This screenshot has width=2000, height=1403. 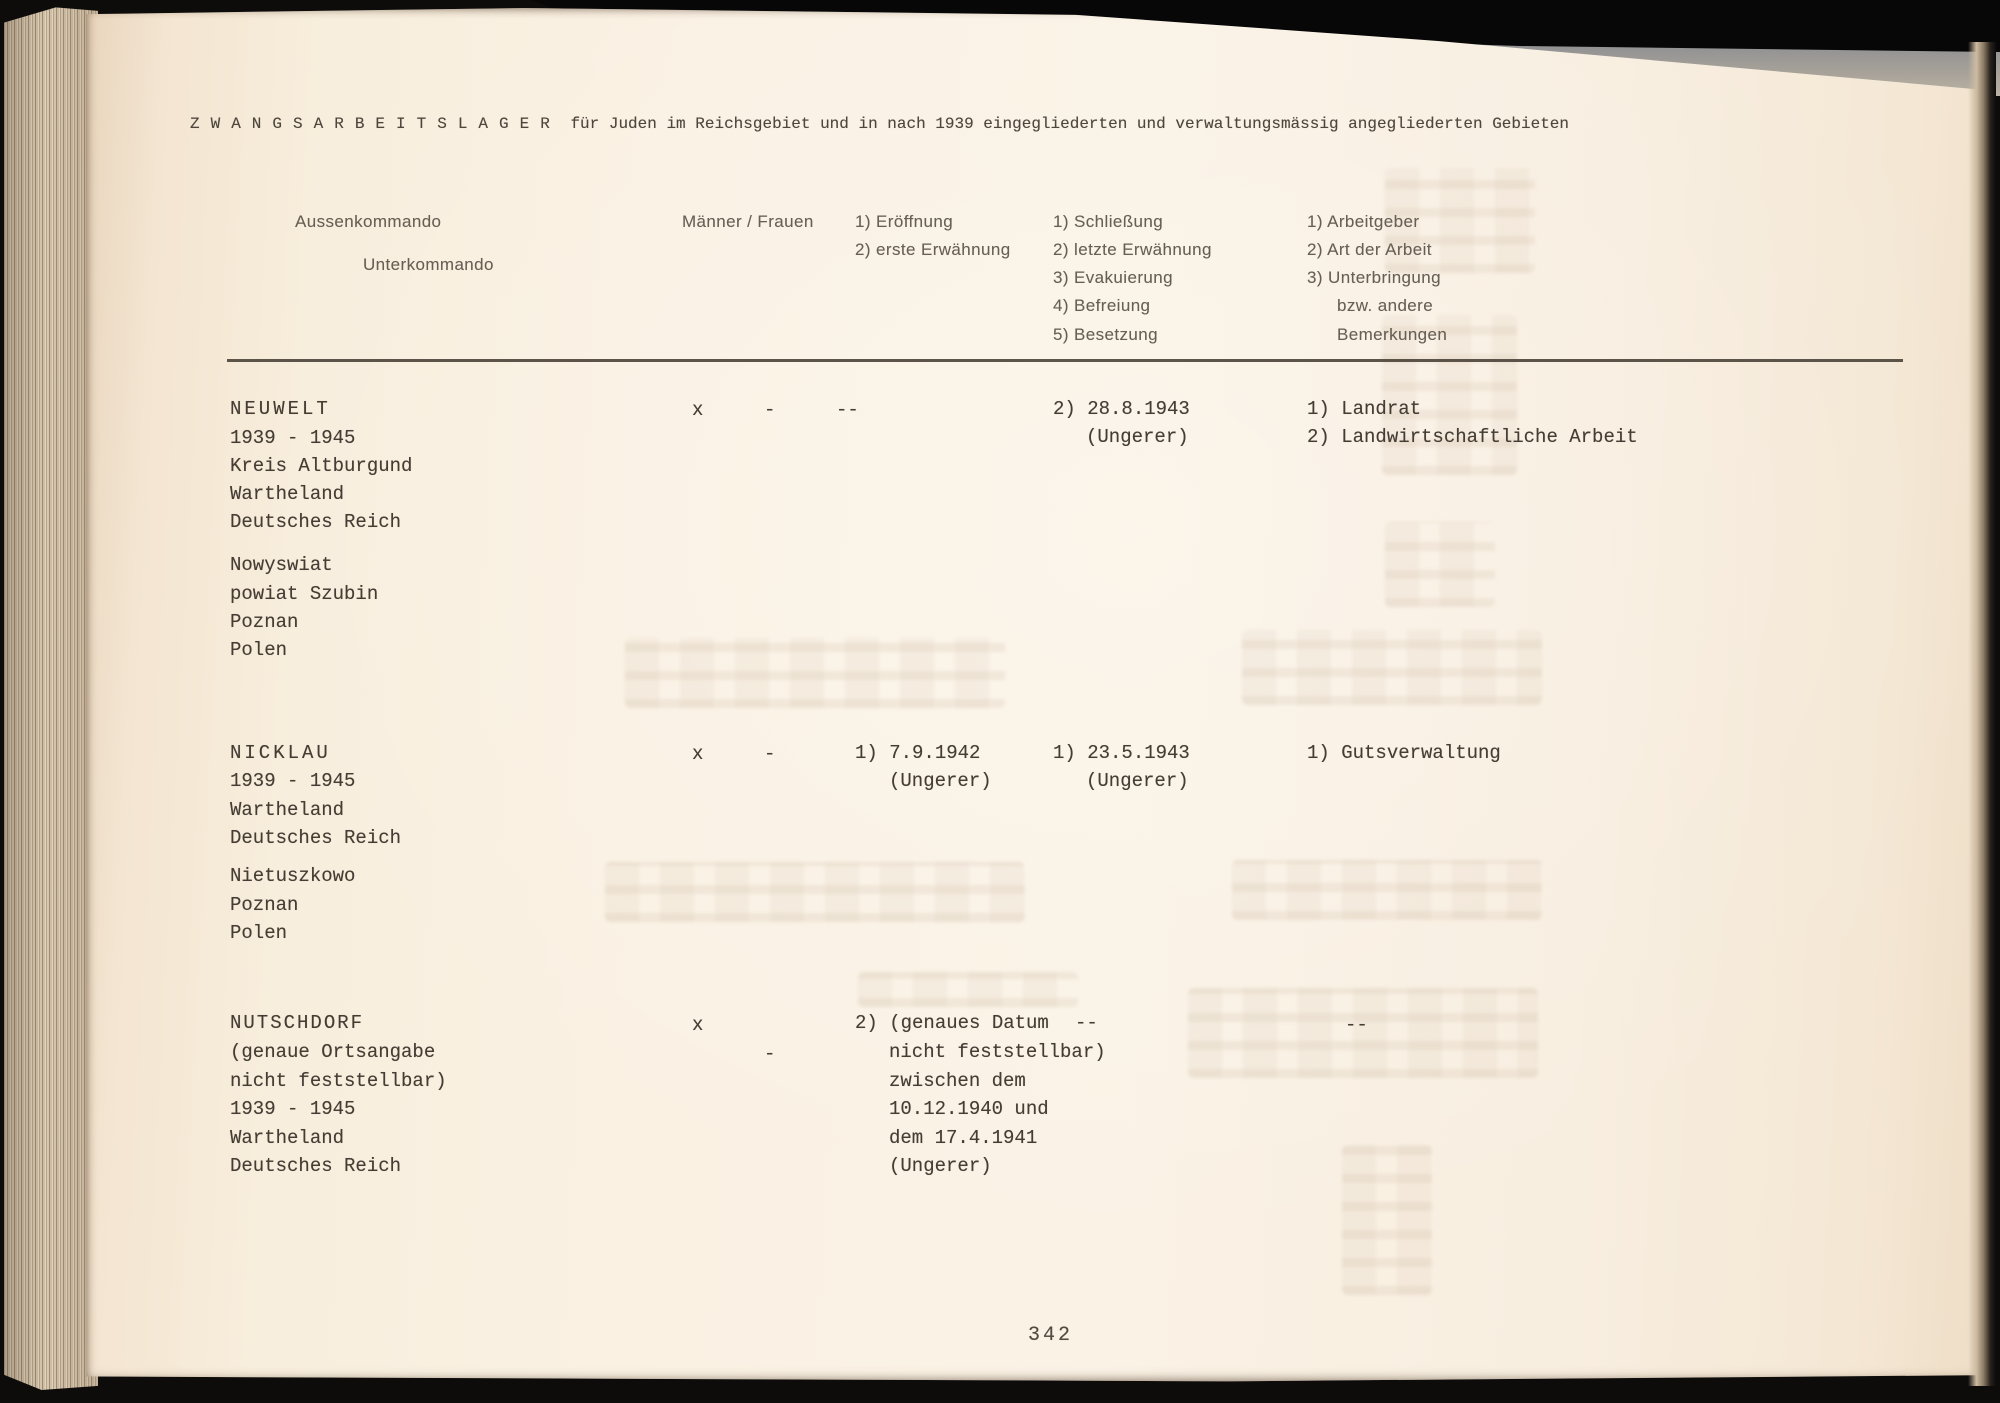 I want to click on employer-cell-line: 2) Landwirtschaftliche Arbeit, so click(x=1472, y=437).